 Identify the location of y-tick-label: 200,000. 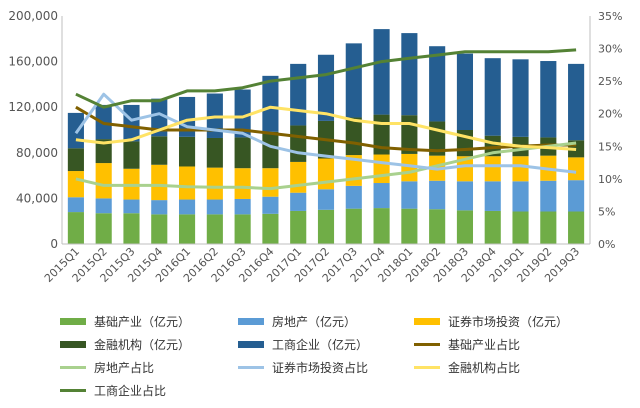
(33, 16).